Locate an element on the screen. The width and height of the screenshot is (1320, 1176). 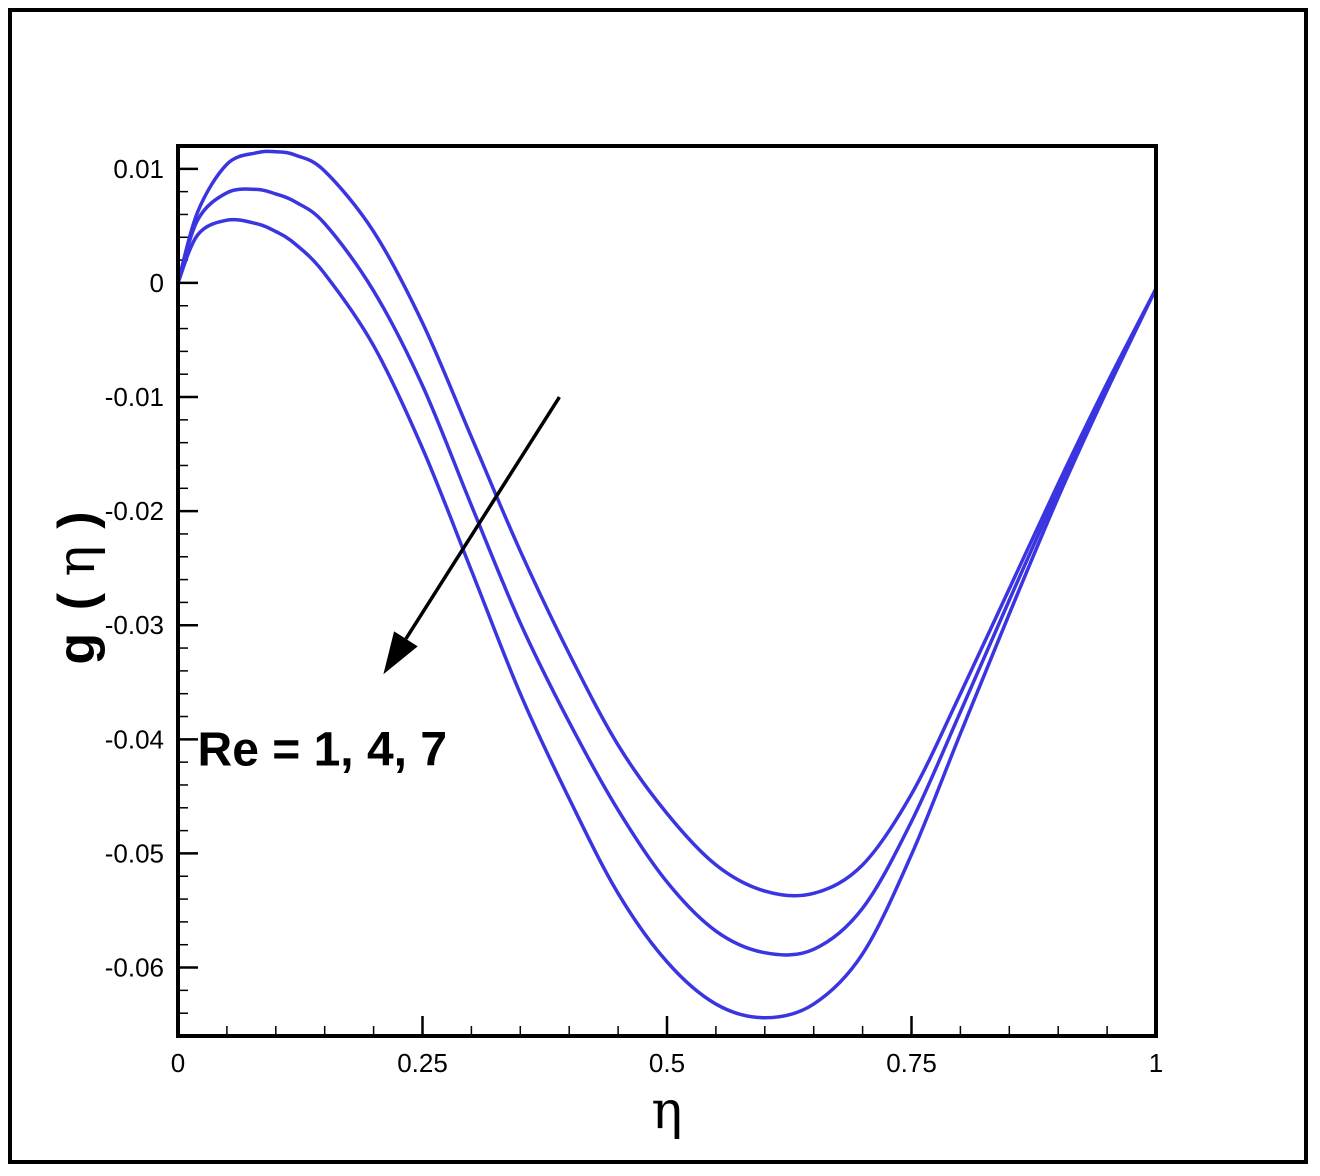
annotation-label: Re = 1, 4, 7 is located at coordinates (323, 750).